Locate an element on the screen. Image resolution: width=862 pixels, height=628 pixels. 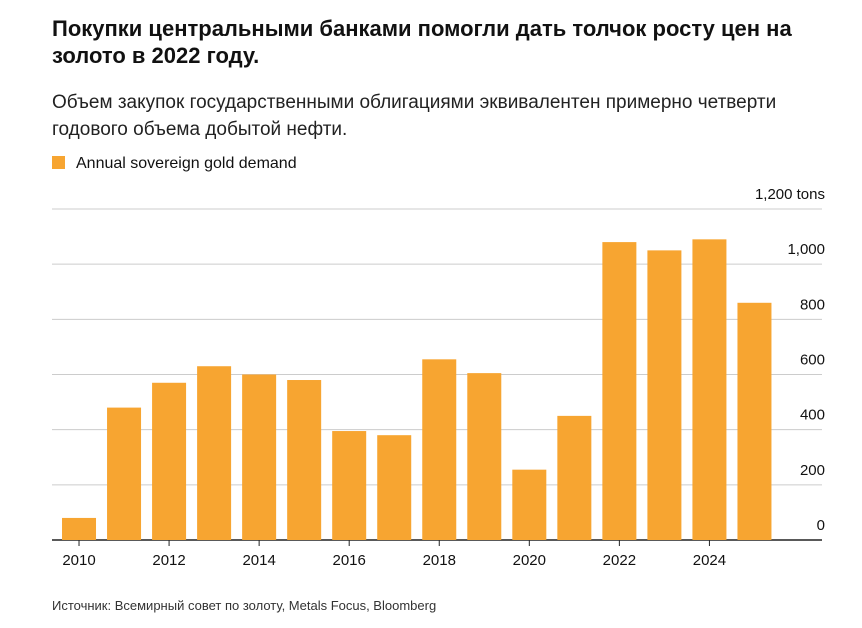
y-tick-label: 1,000 is located at coordinates (806, 249).